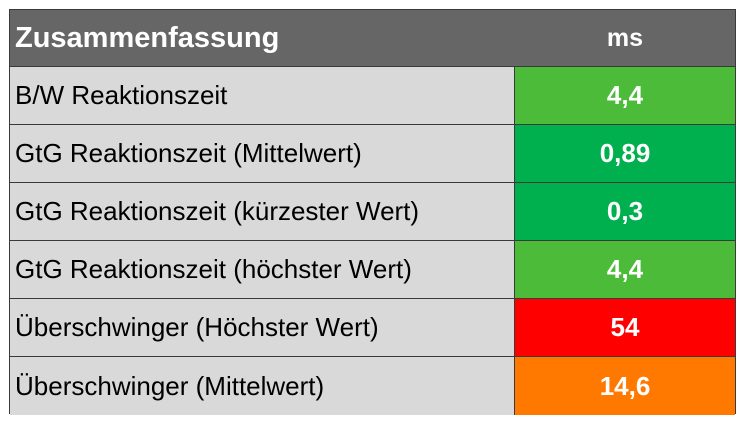 This screenshot has height=424, width=744. I want to click on table-row: Überschwinger (Höchster Wert) 54, so click(372, 328).